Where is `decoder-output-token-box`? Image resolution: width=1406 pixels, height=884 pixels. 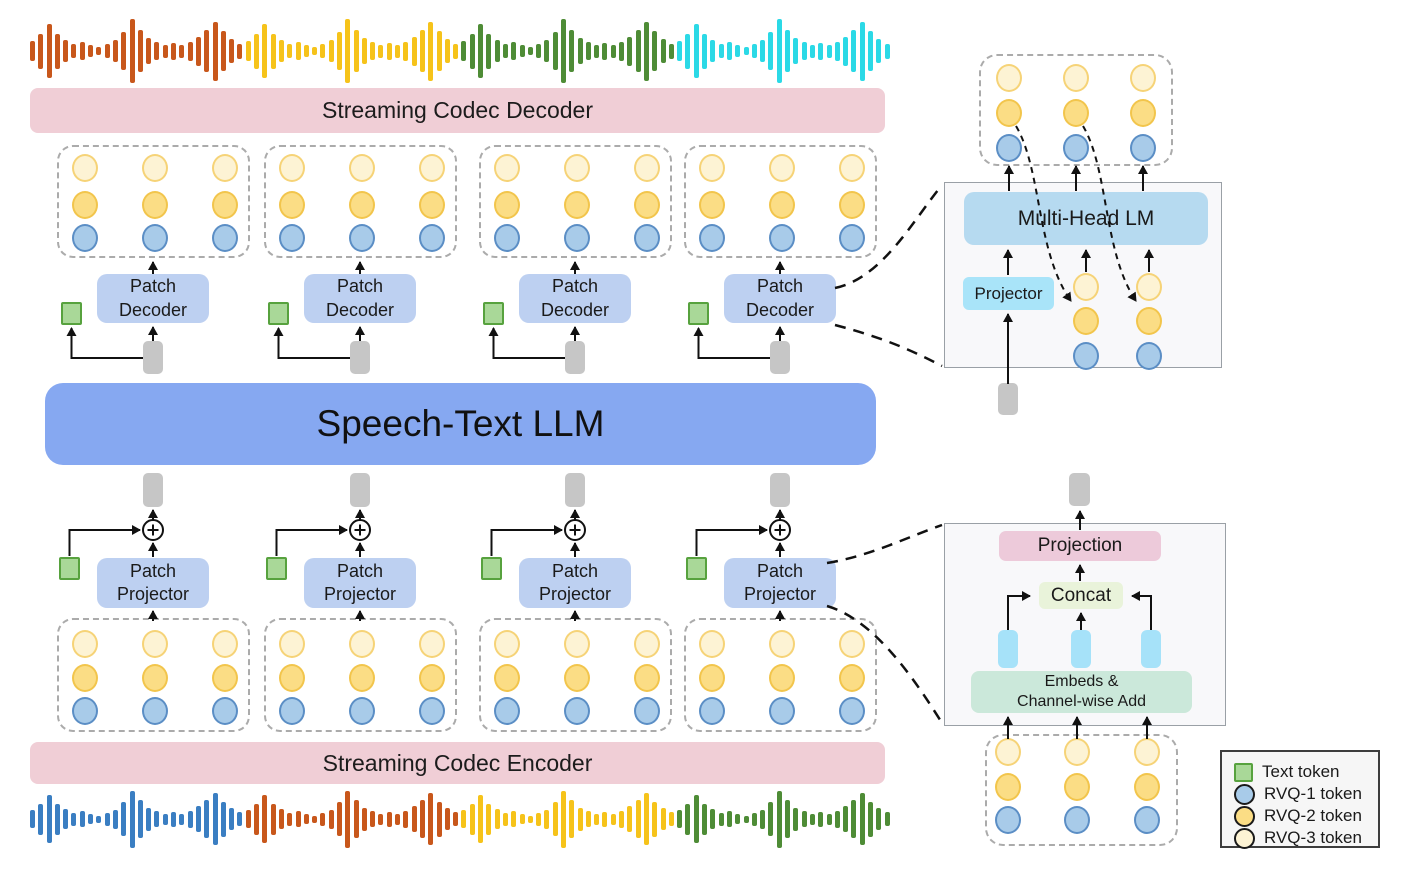
decoder-output-token-box is located at coordinates (780, 201).